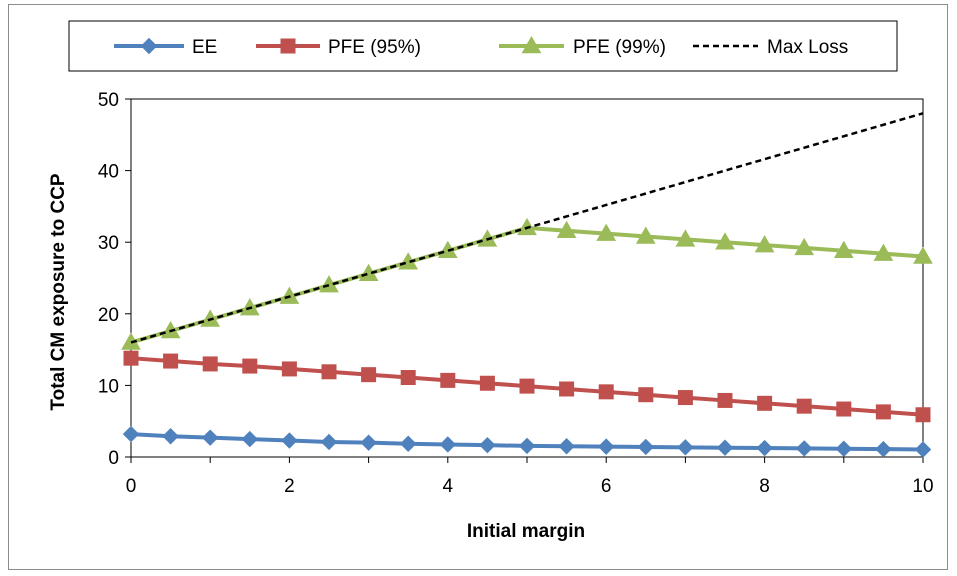 The image size is (957, 576). I want to click on legend-label-ee: EE, so click(204, 47).